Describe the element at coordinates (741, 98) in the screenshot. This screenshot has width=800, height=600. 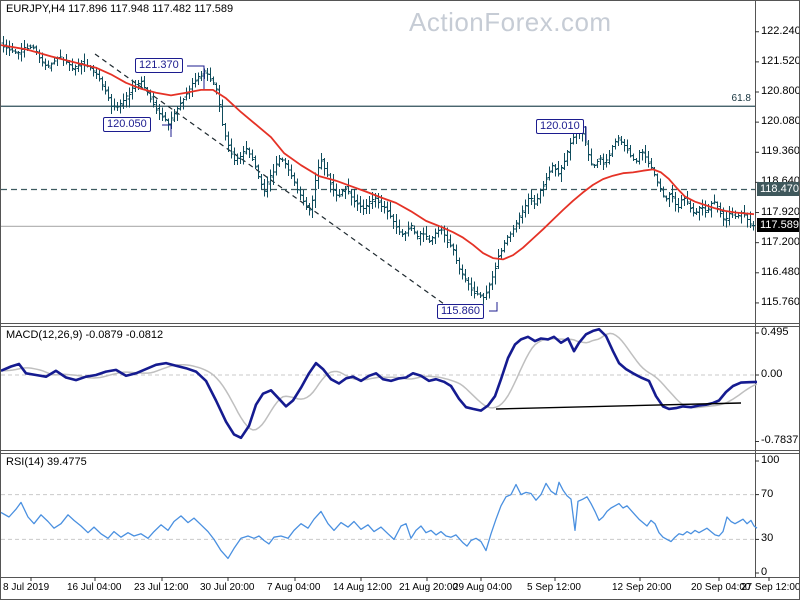
I see `fib-61-8-label: 61.8` at that location.